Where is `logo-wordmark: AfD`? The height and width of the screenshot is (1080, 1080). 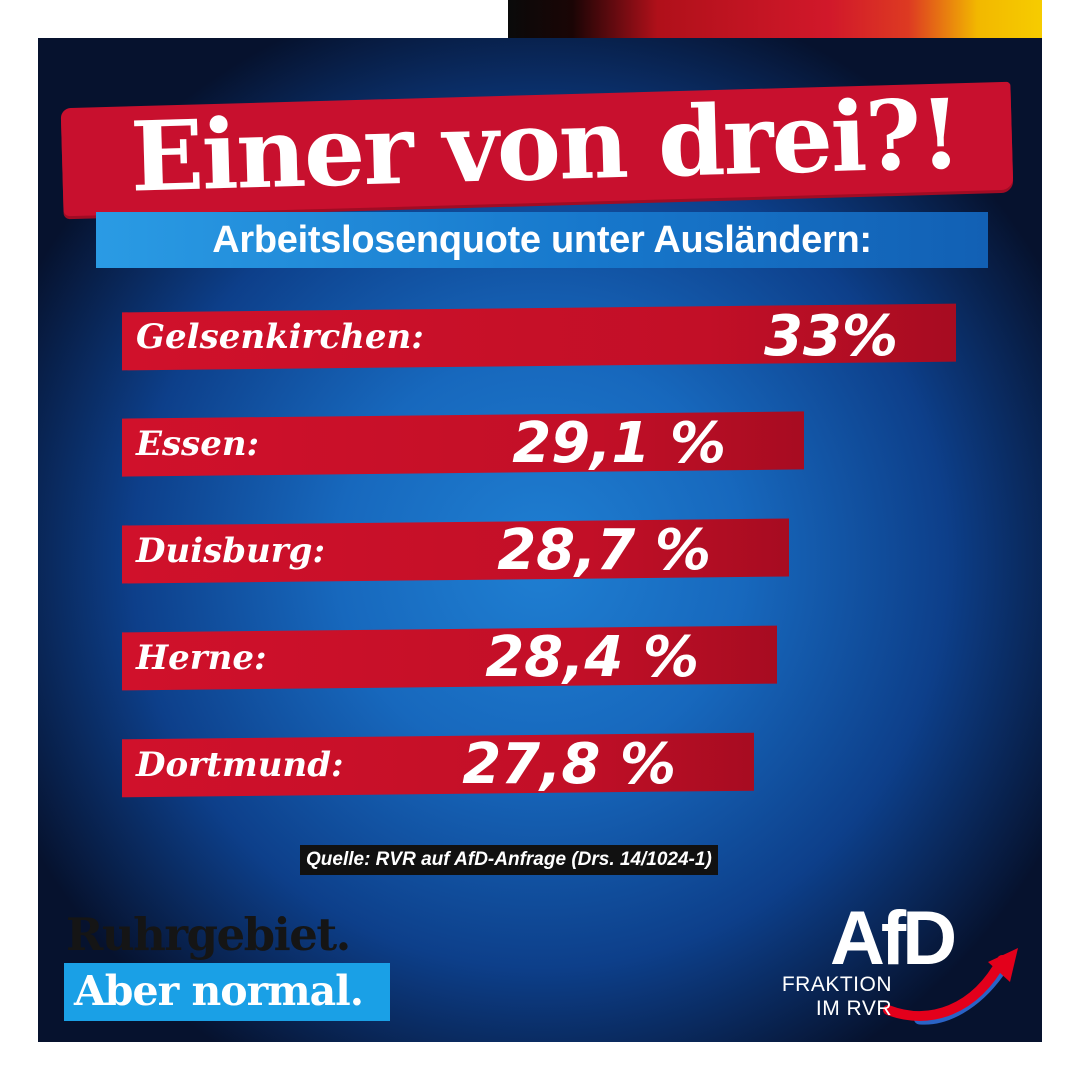
logo-wordmark: AfD is located at coordinates (893, 938).